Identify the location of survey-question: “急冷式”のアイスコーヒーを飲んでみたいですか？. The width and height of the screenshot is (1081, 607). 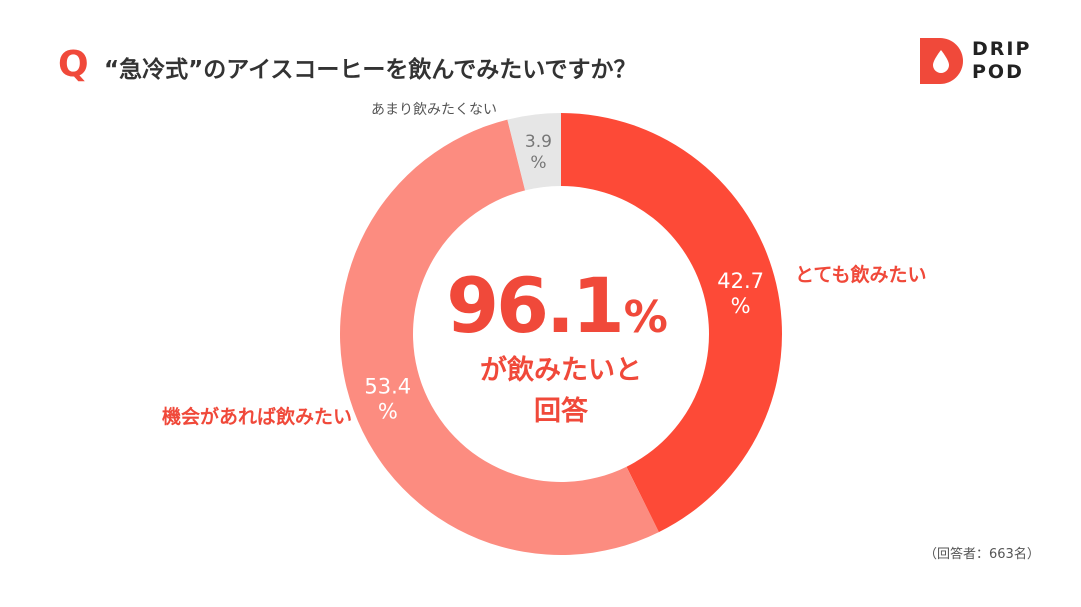
(370, 70).